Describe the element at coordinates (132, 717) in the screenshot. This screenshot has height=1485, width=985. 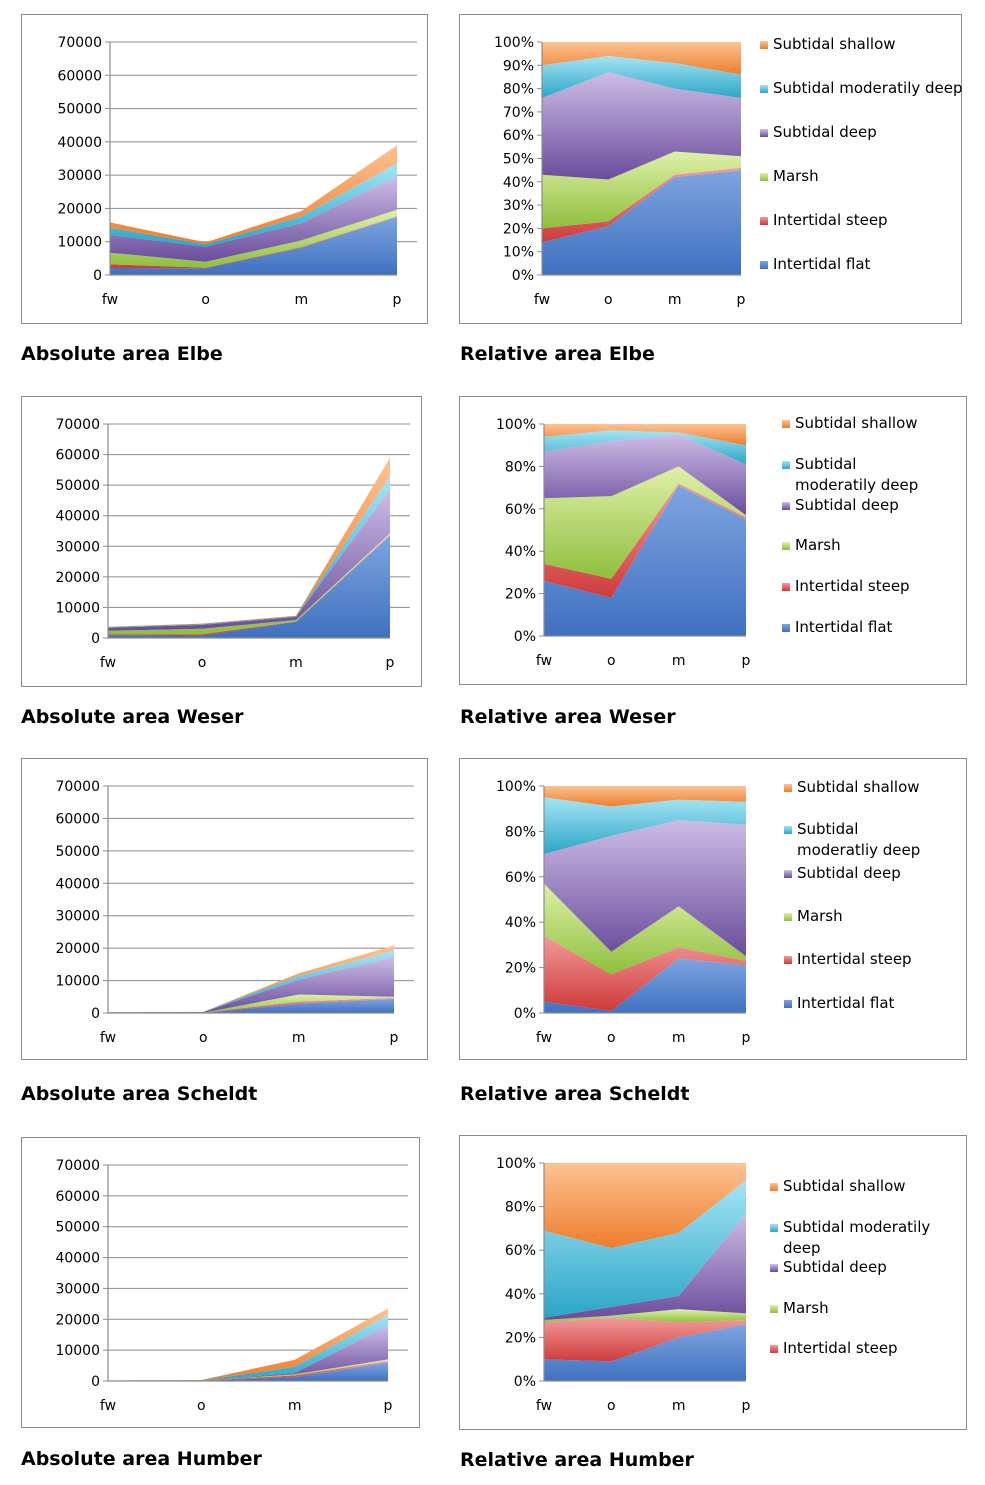
I see `caption-abs-weser: Absolute area Weser` at that location.